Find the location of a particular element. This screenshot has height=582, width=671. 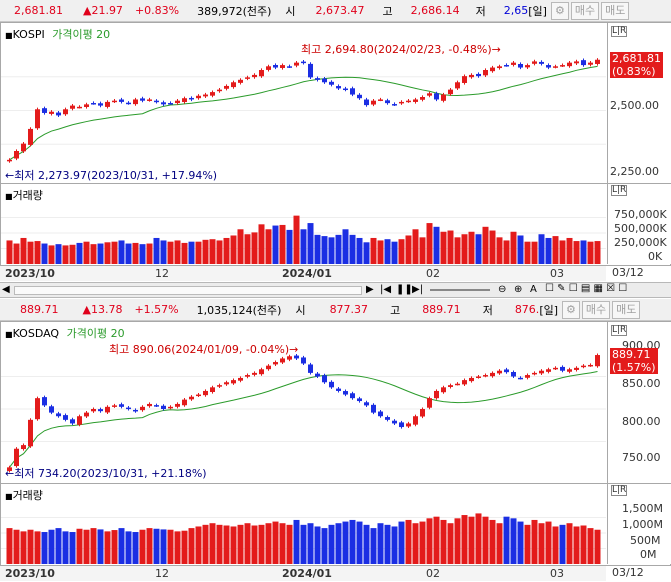

kosdaq-period: [일] is located at coordinates (549, 310).